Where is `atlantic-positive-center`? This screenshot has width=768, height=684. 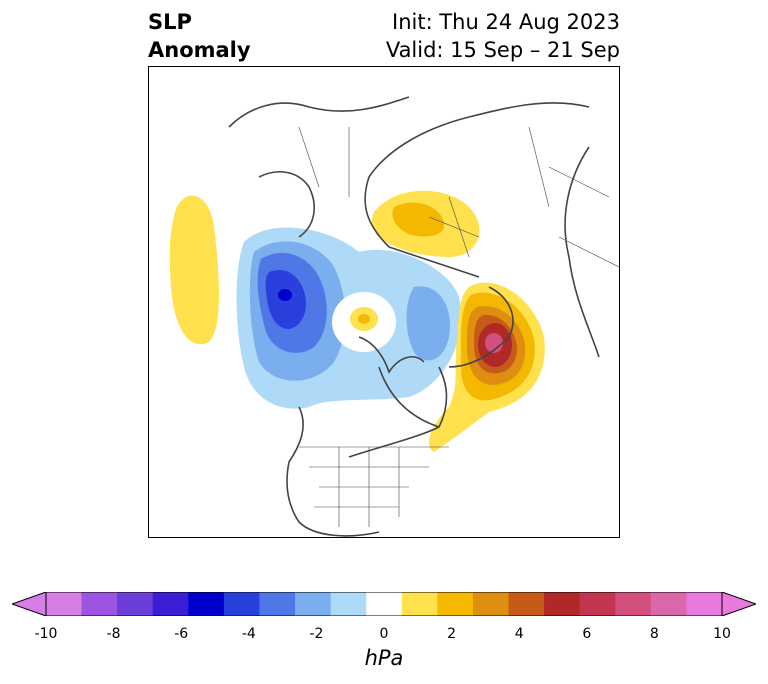 atlantic-positive-center is located at coordinates (494, 343).